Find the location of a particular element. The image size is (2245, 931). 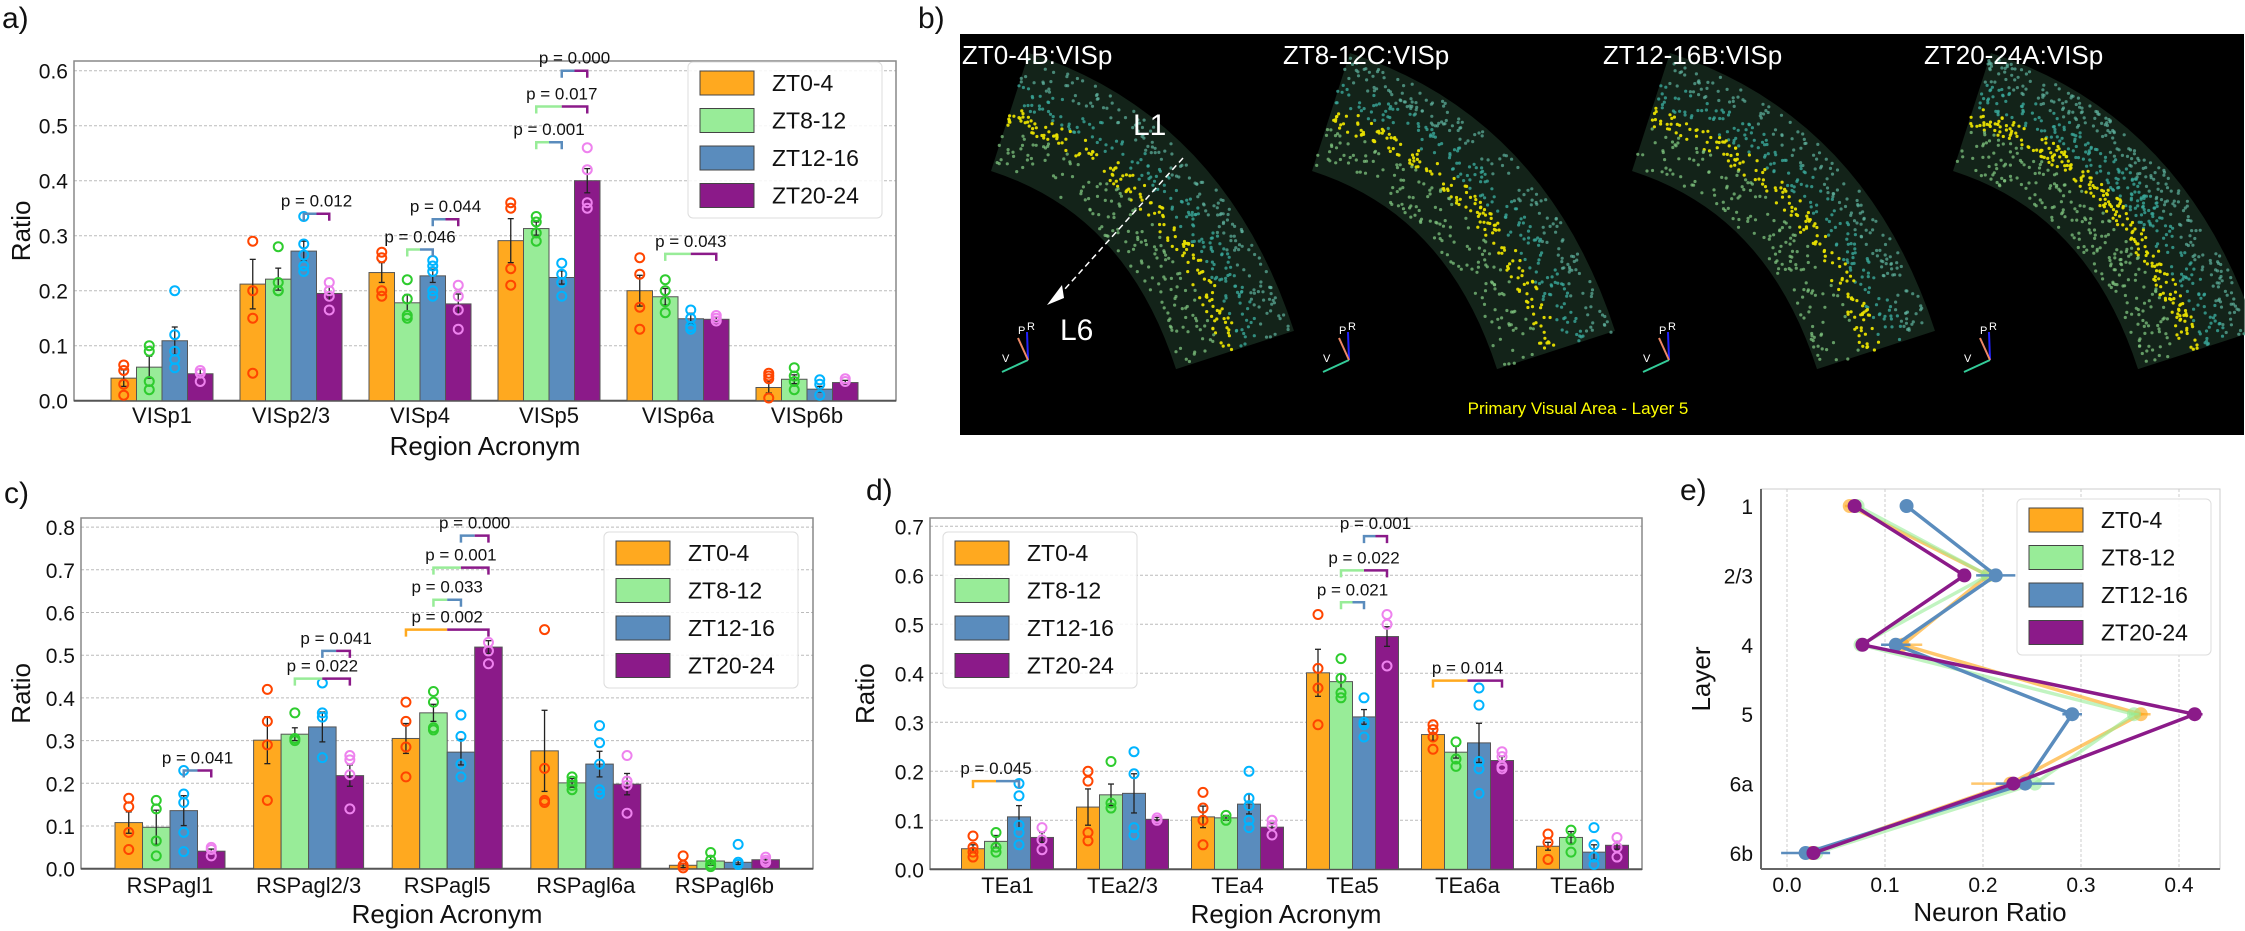

y-tick-label: 0.8 is located at coordinates (60, 528).